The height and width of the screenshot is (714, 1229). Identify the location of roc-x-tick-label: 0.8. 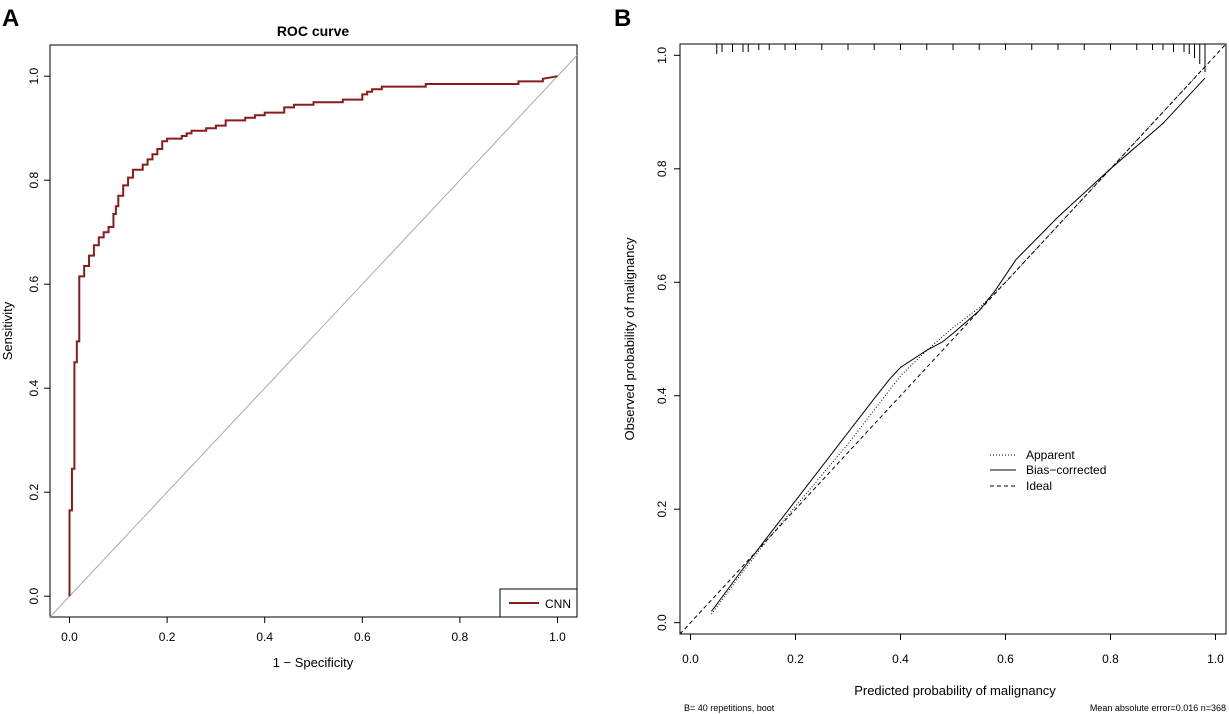
(460, 637).